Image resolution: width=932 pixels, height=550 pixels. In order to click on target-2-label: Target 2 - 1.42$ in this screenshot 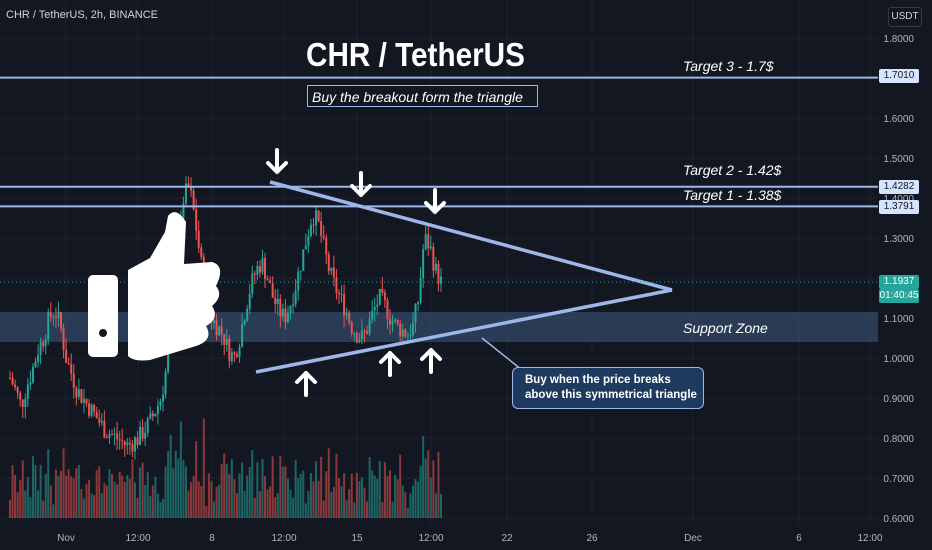, I will do `click(732, 170)`.